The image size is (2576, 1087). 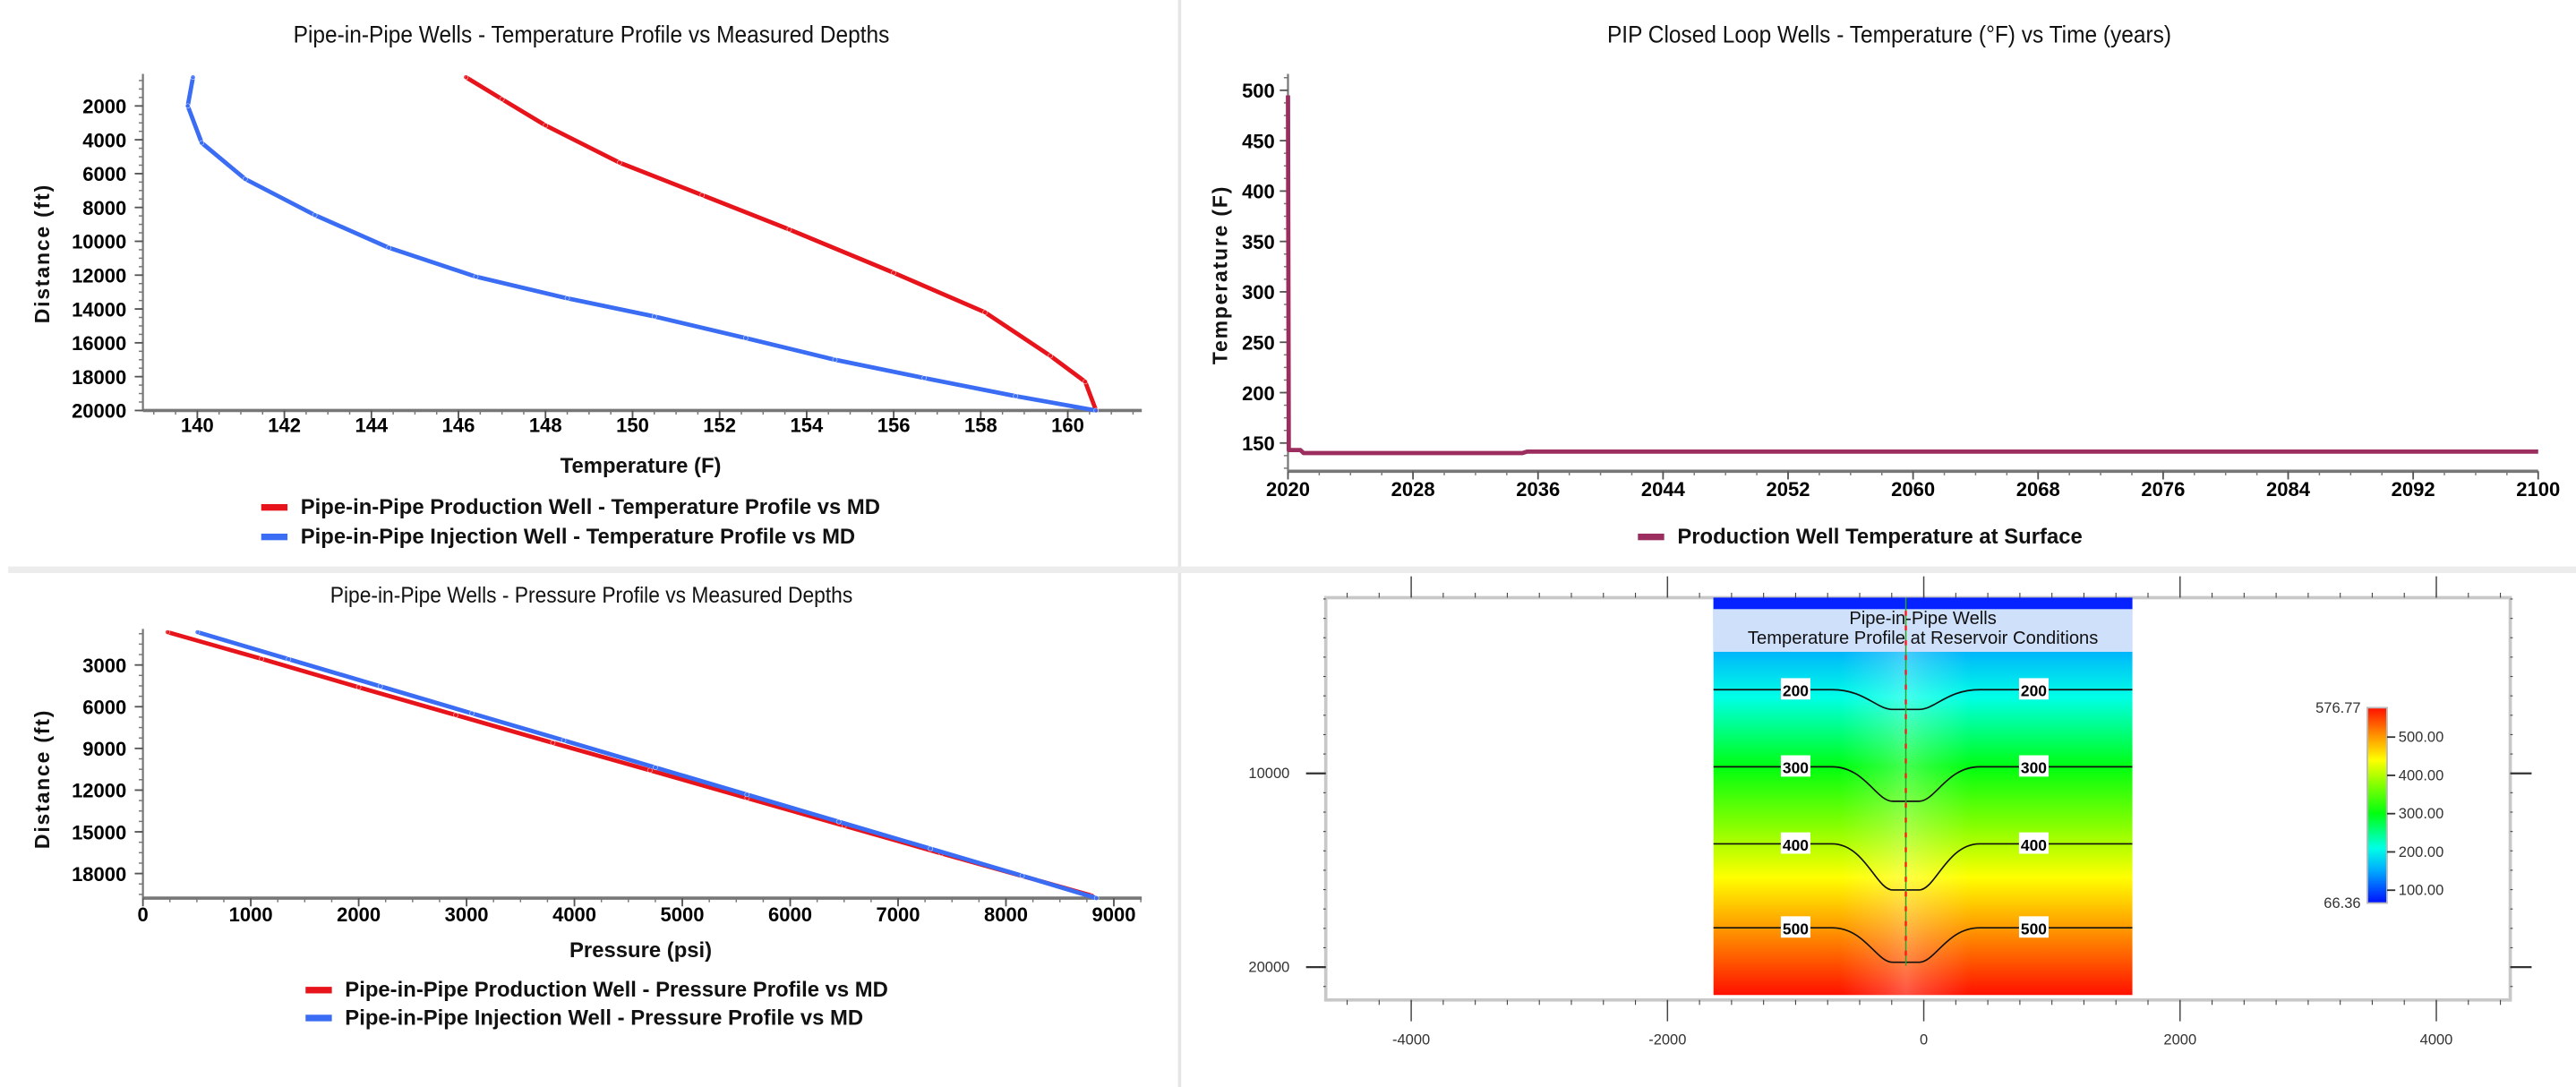 What do you see at coordinates (574, 915) in the screenshot?
I see `x-tick-label: 4000` at bounding box center [574, 915].